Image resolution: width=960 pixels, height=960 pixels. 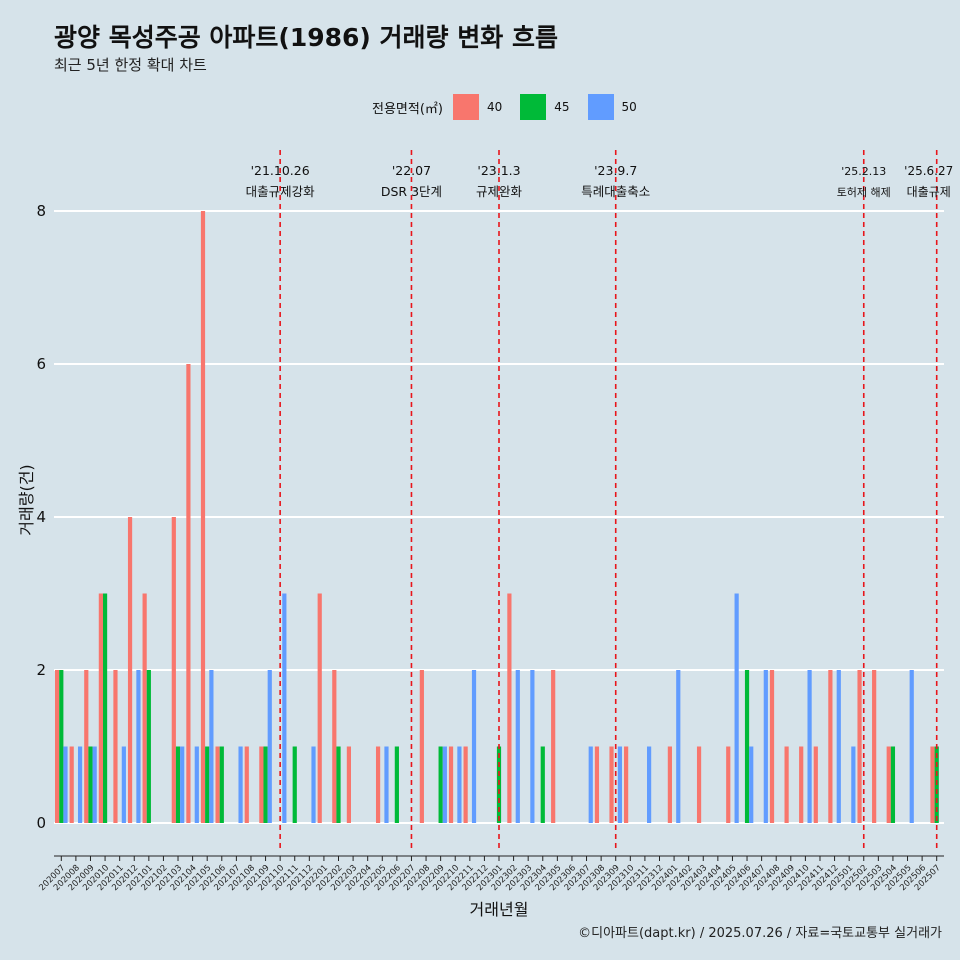 What do you see at coordinates (41, 670) in the screenshot?
I see `y-tick-label: 2` at bounding box center [41, 670].